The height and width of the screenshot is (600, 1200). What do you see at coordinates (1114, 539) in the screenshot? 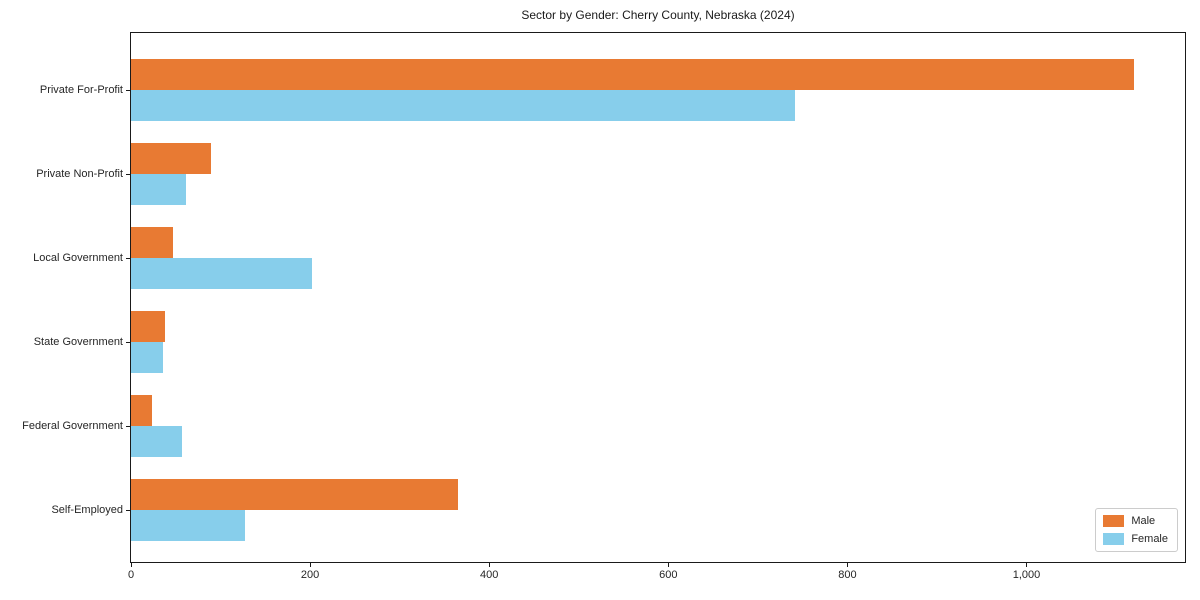
I see `female-swatch-icon` at bounding box center [1114, 539].